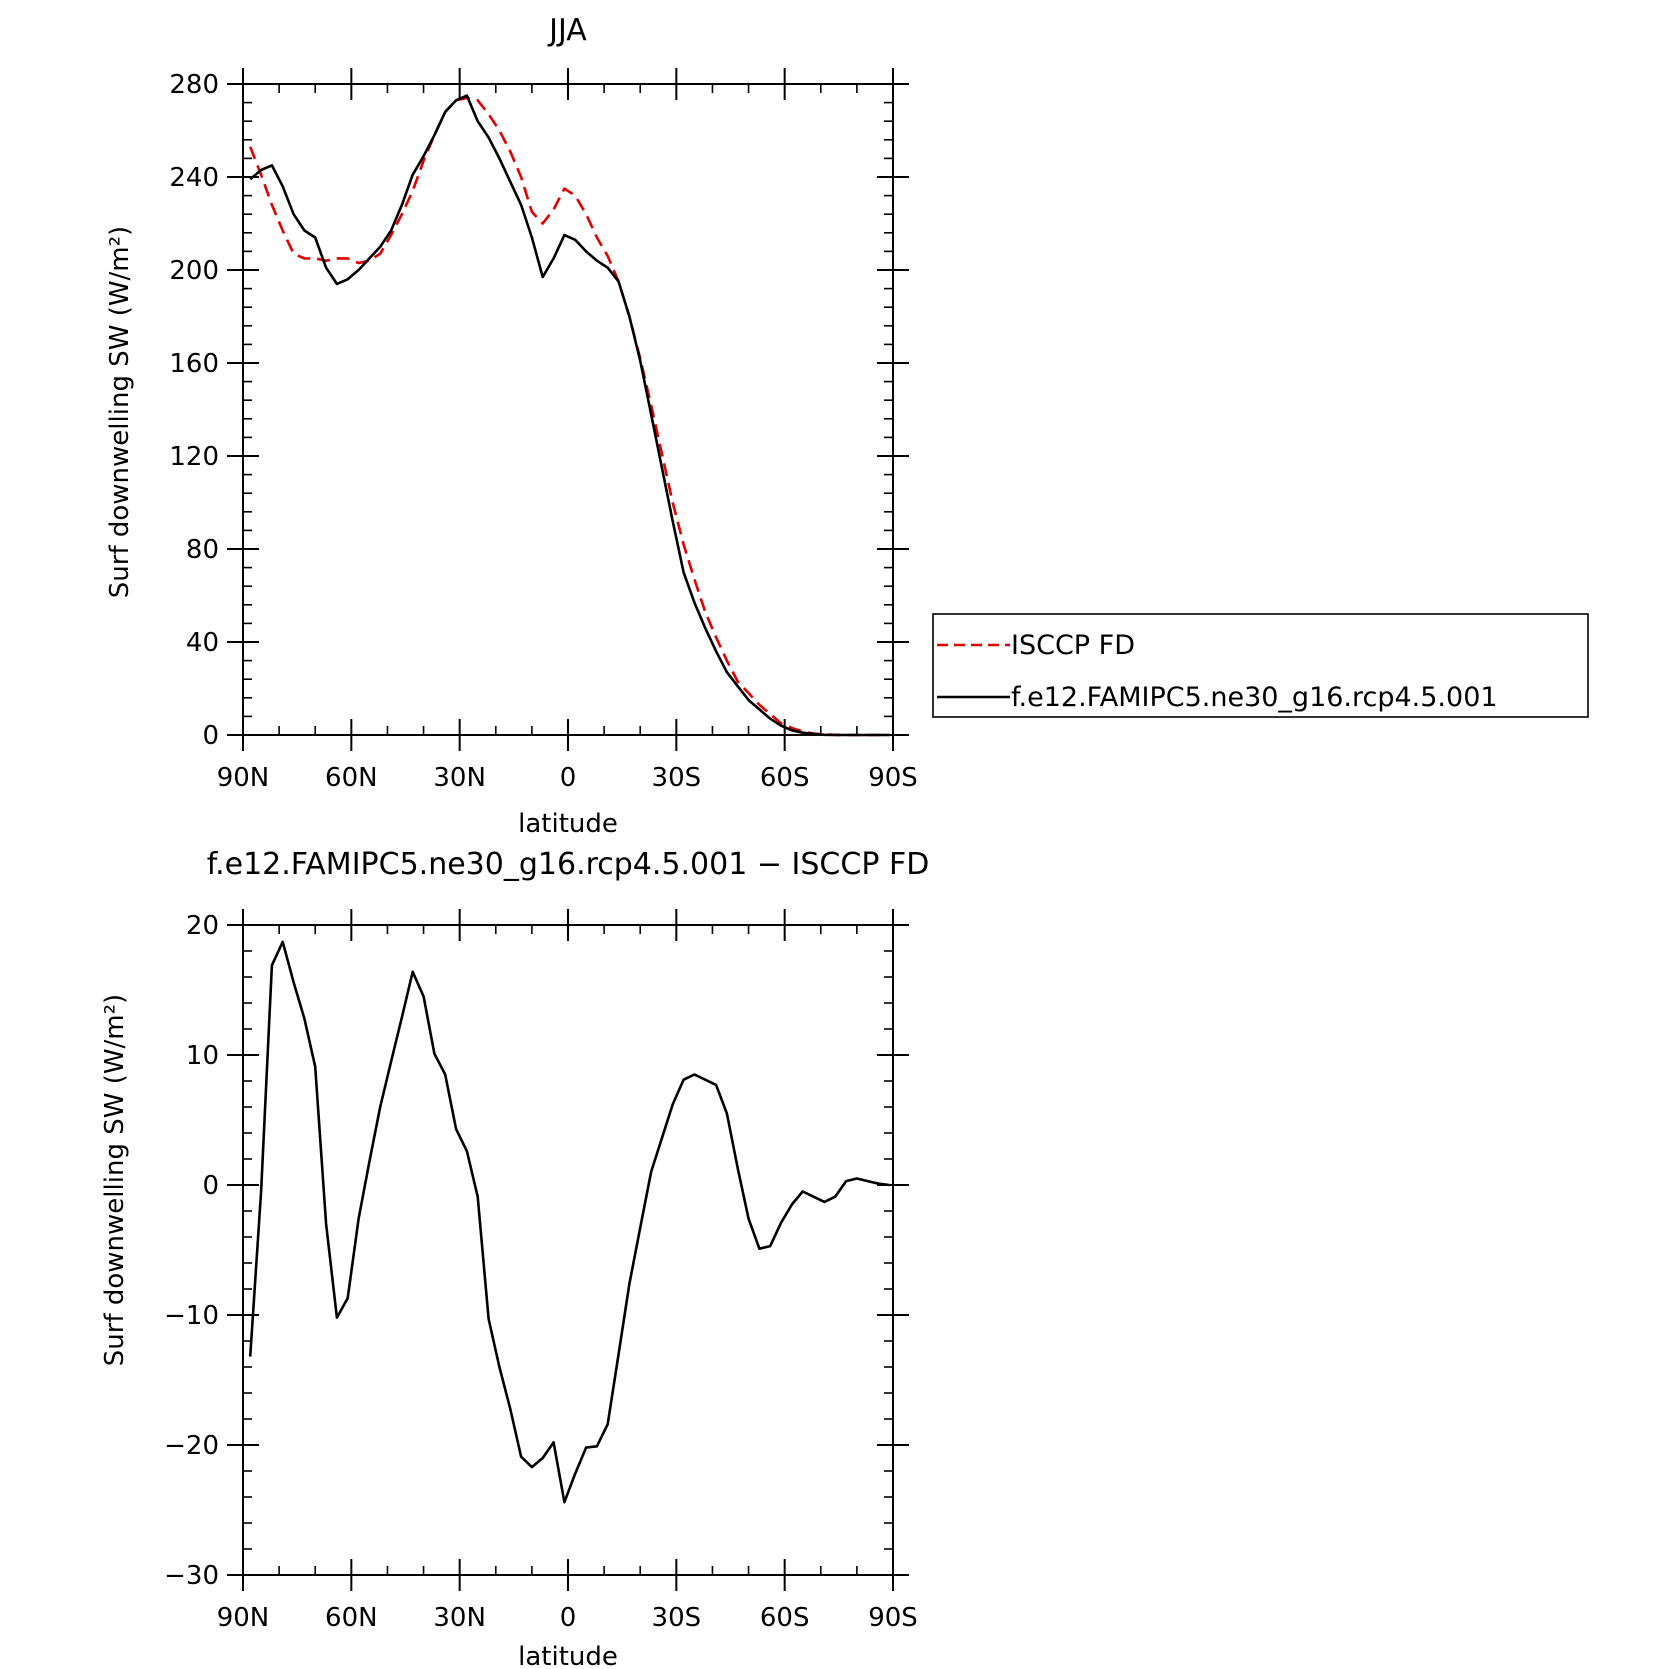 This screenshot has height=1669, width=1672. What do you see at coordinates (202, 550) in the screenshot?
I see `top-y-tick-label: 80` at bounding box center [202, 550].